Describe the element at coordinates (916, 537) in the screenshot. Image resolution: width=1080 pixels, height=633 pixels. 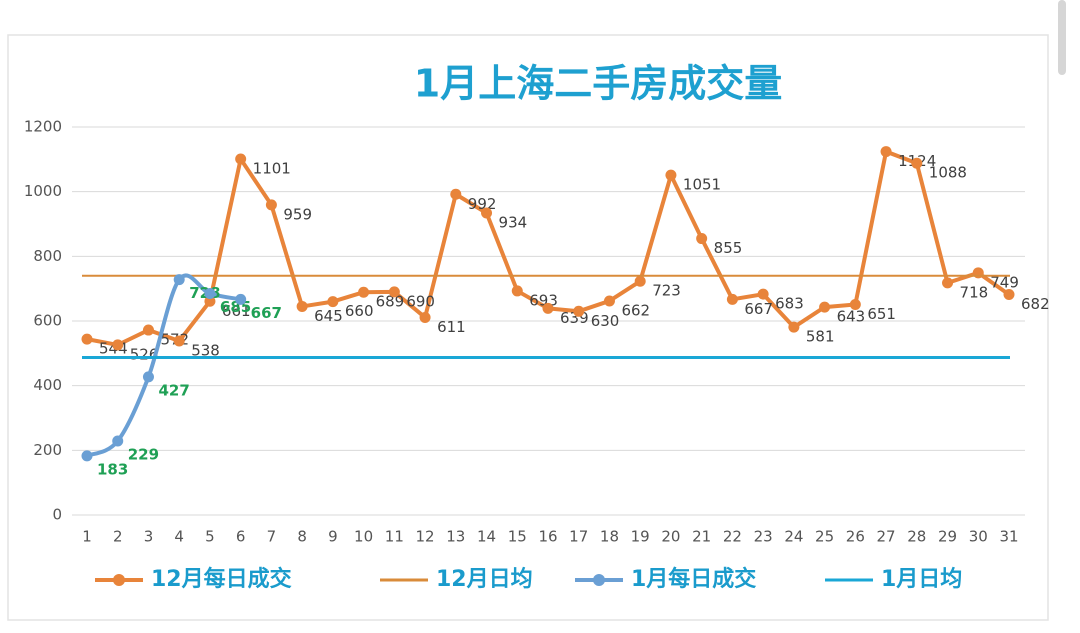
I see `x-tick-label: 28` at that location.